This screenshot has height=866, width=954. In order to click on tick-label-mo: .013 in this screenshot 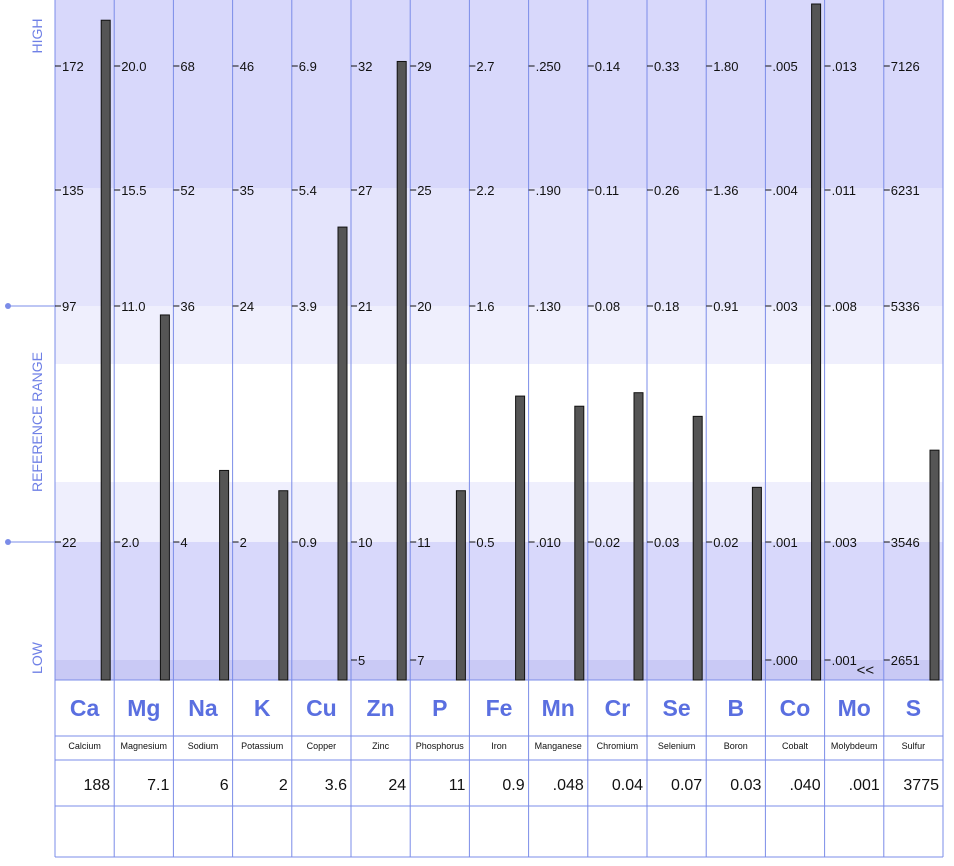, I will do `click(844, 66)`.